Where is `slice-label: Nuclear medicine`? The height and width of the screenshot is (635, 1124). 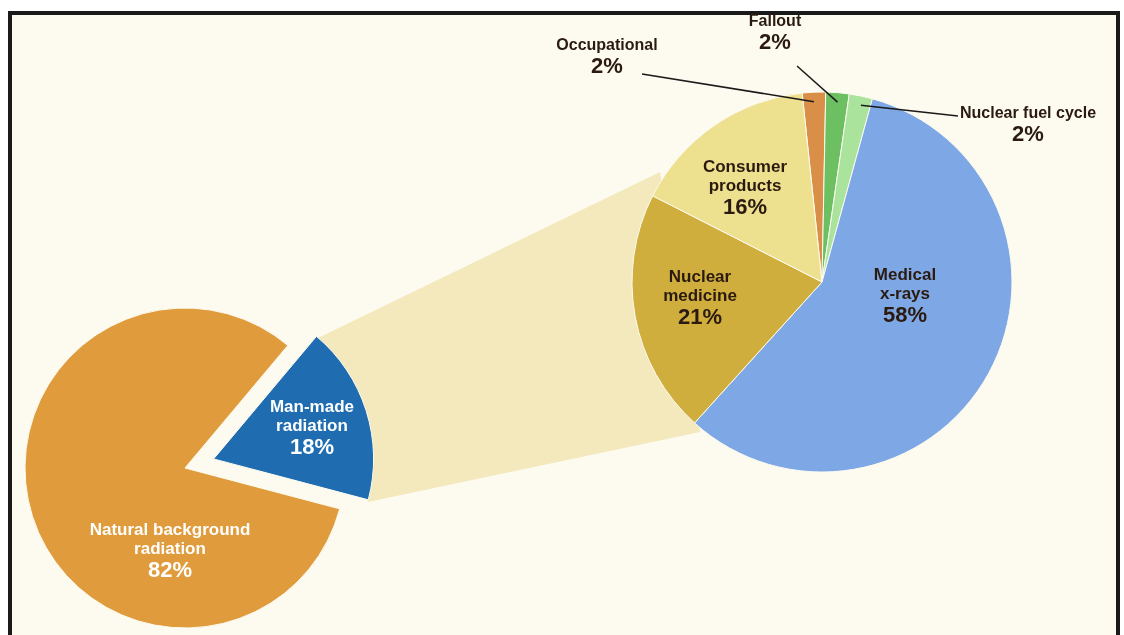
slice-label: Nuclear medicine is located at coordinates (700, 286).